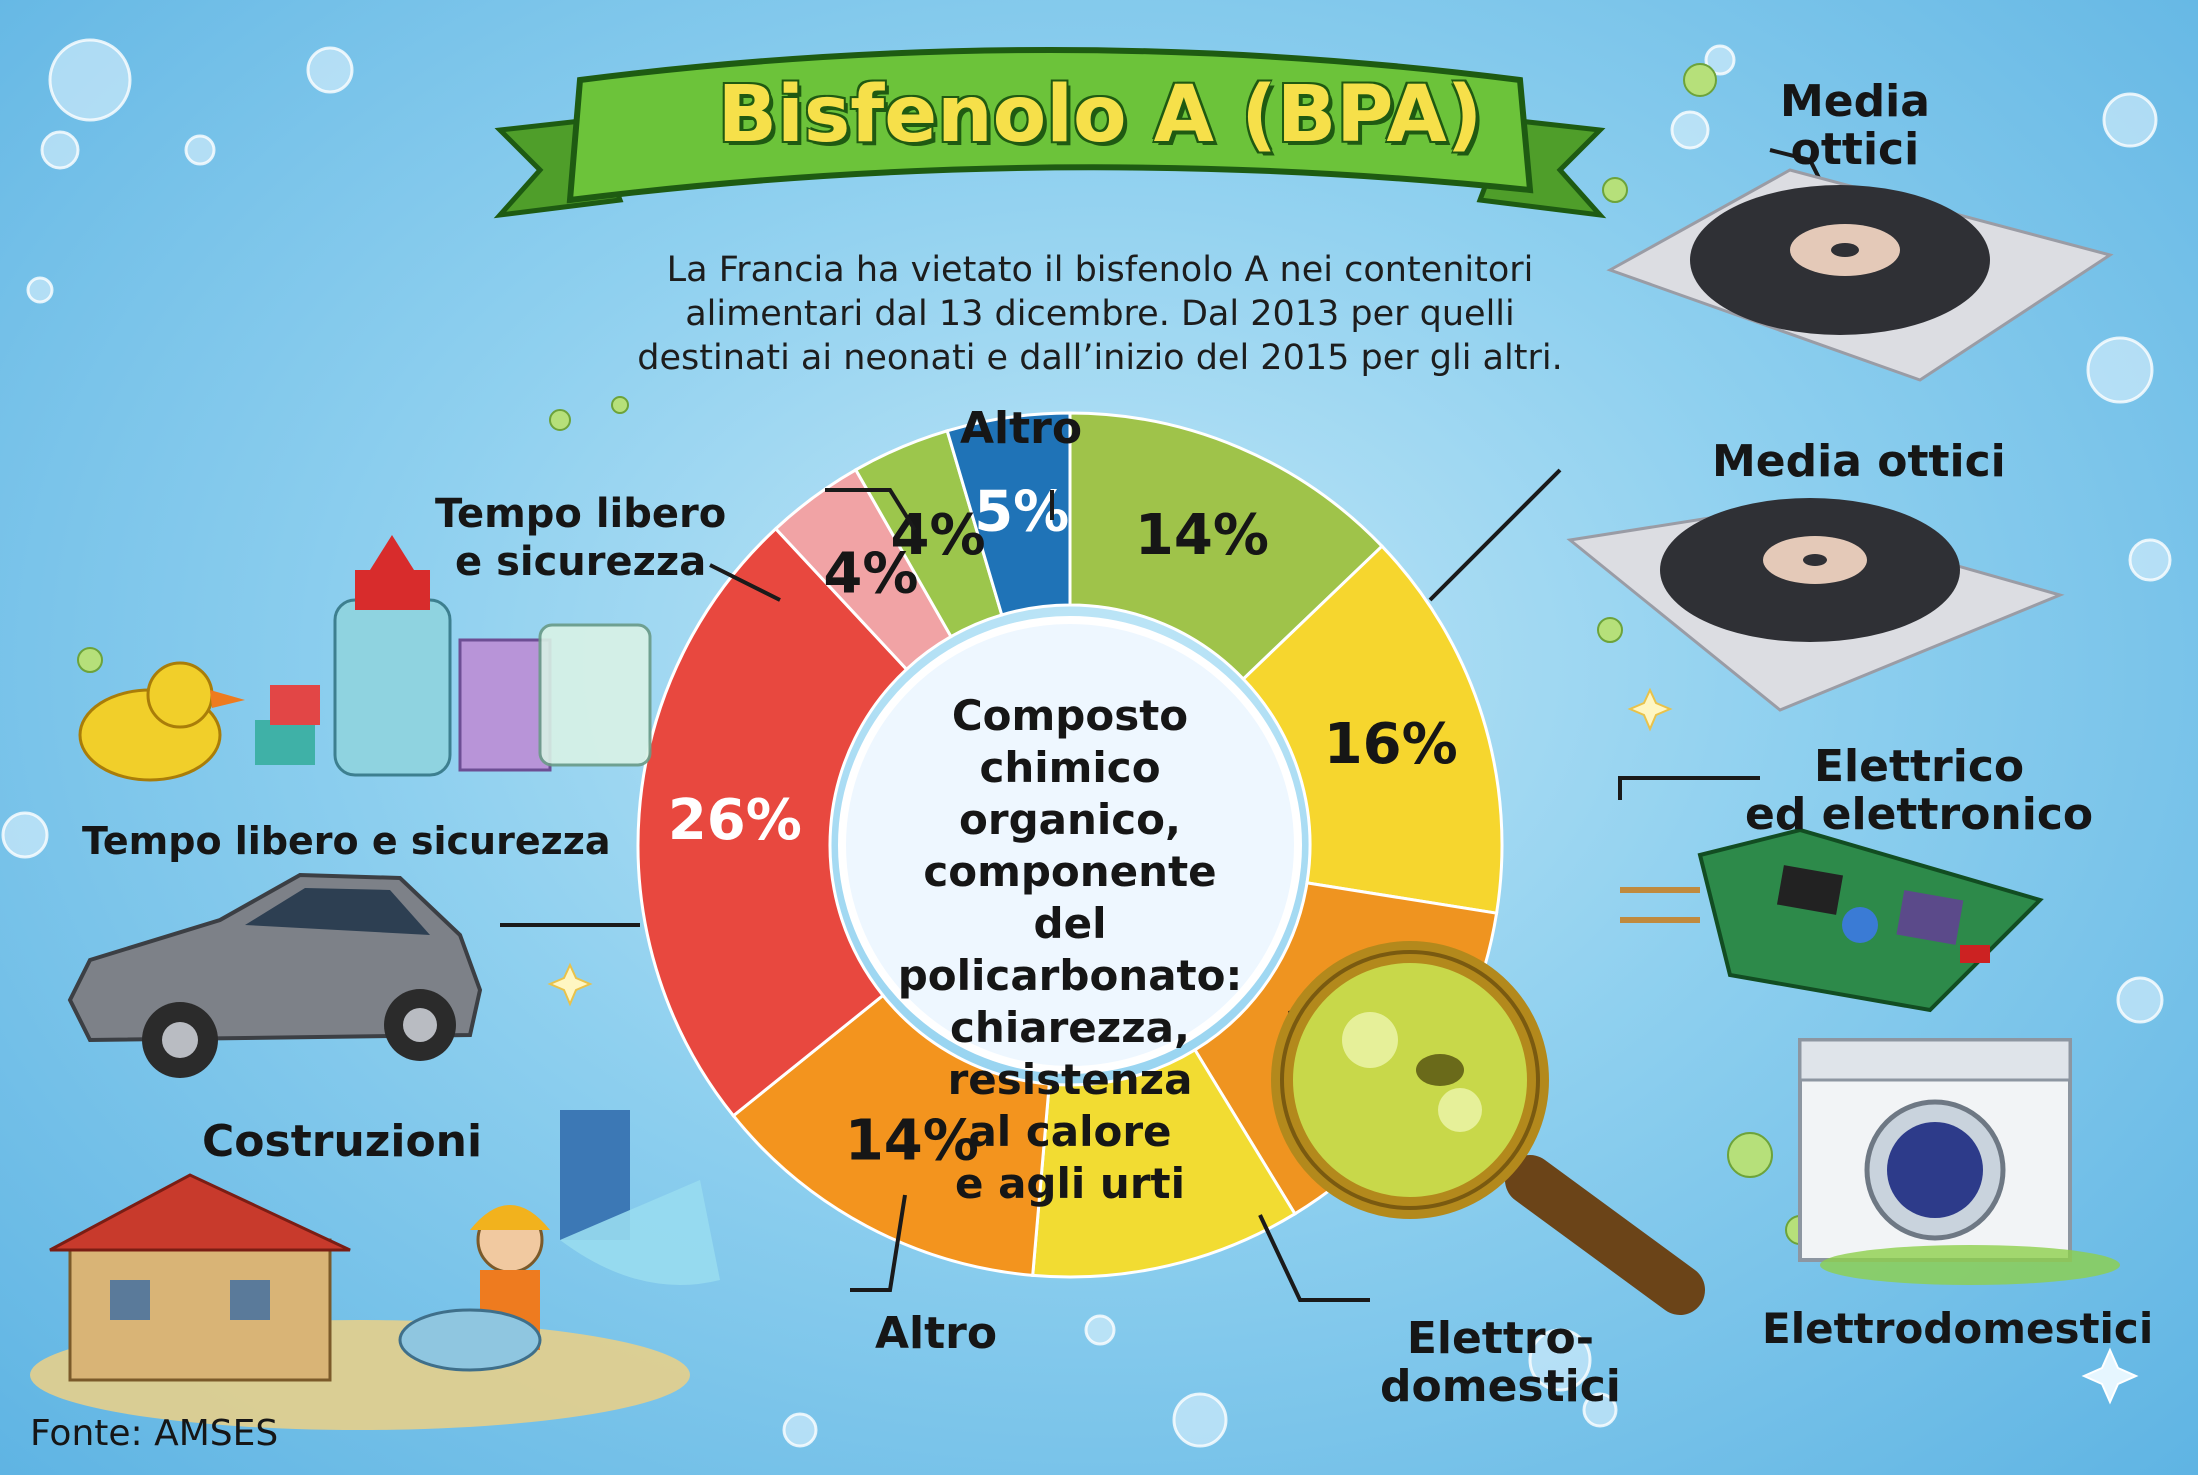 The height and width of the screenshot is (1475, 2198). What do you see at coordinates (1100, 115) in the screenshot?
I see `page-title: Bisfenolo A (BPA)` at bounding box center [1100, 115].